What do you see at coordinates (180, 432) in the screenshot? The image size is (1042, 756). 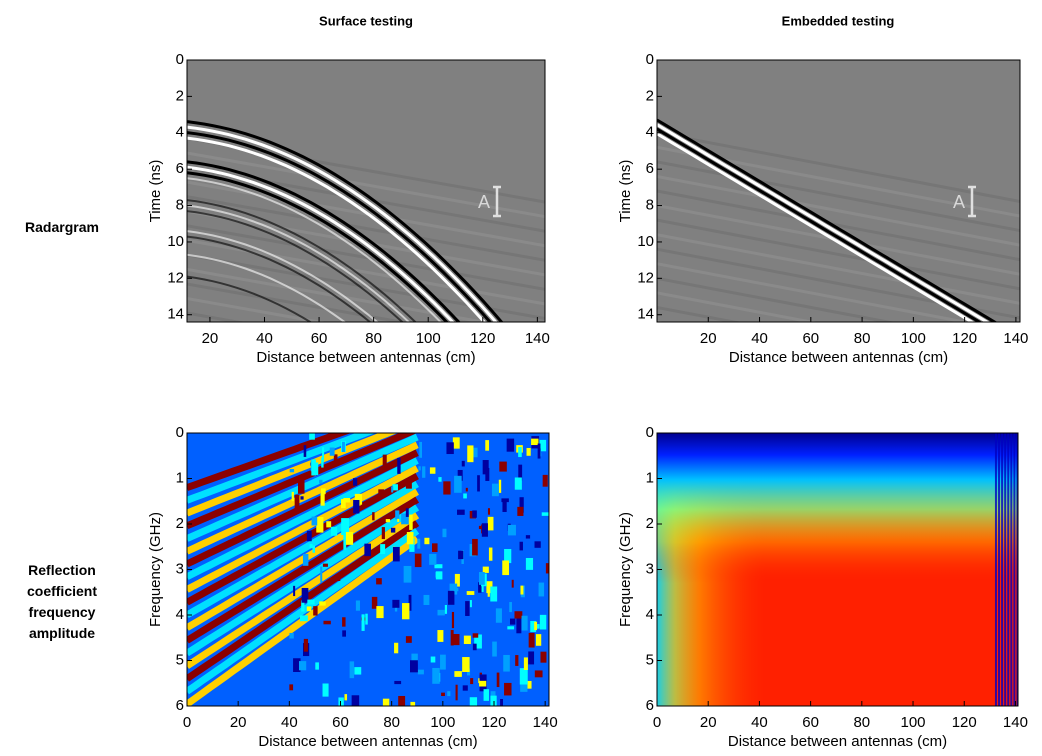 I see `y-tick-label: 0` at bounding box center [180, 432].